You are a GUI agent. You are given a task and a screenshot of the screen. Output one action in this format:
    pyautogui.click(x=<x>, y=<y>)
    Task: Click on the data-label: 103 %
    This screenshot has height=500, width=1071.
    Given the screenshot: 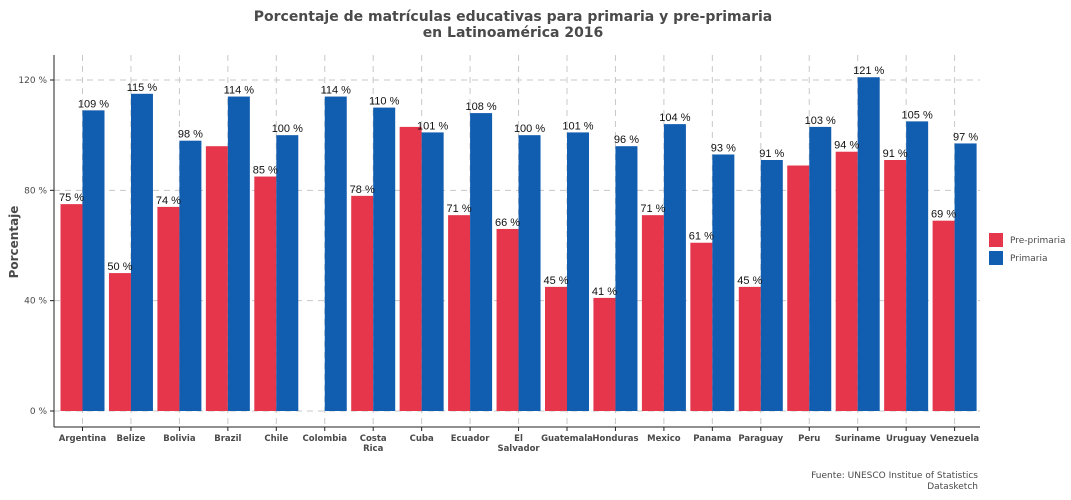 What is the action you would take?
    pyautogui.click(x=820, y=121)
    